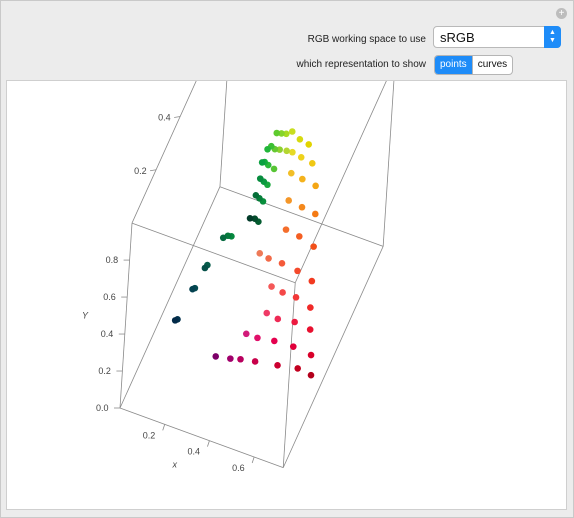 This screenshot has height=518, width=574. What do you see at coordinates (109, 297) in the screenshot?
I see `Y-tick-label: 0.6` at bounding box center [109, 297].